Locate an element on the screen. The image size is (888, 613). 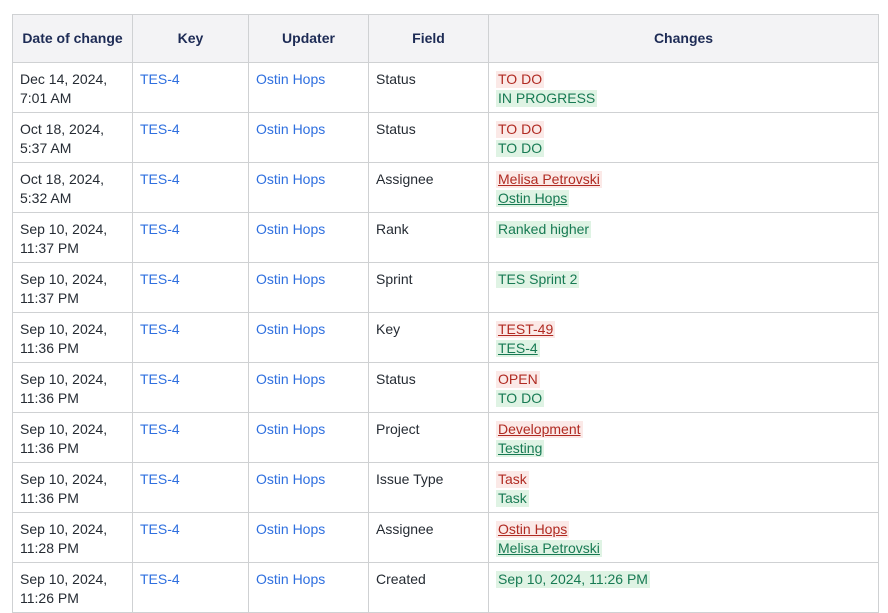
field-cell: Rank is located at coordinates (428, 237).